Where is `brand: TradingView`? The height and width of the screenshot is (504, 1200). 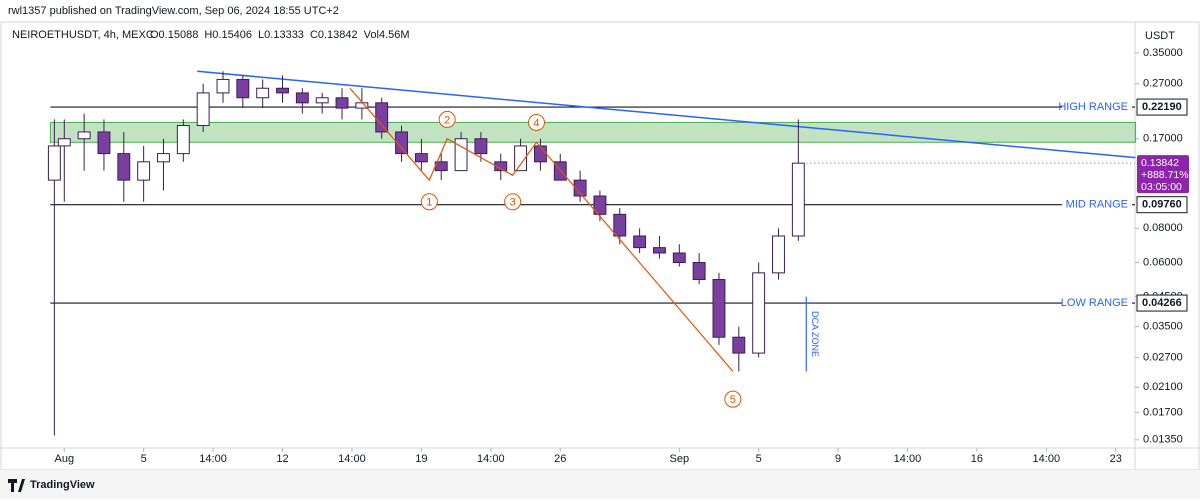 brand: TradingView is located at coordinates (62, 485).